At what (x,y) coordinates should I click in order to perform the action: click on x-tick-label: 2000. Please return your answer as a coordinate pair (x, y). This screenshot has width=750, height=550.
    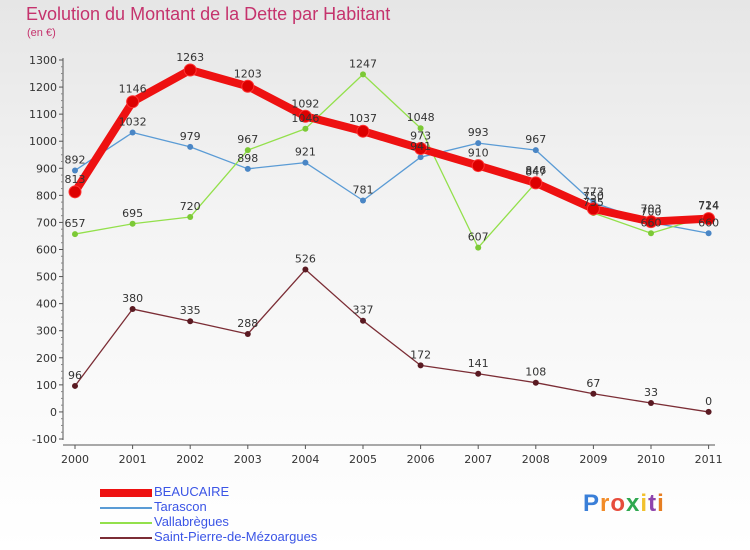
    Looking at the image, I should click on (75, 459).